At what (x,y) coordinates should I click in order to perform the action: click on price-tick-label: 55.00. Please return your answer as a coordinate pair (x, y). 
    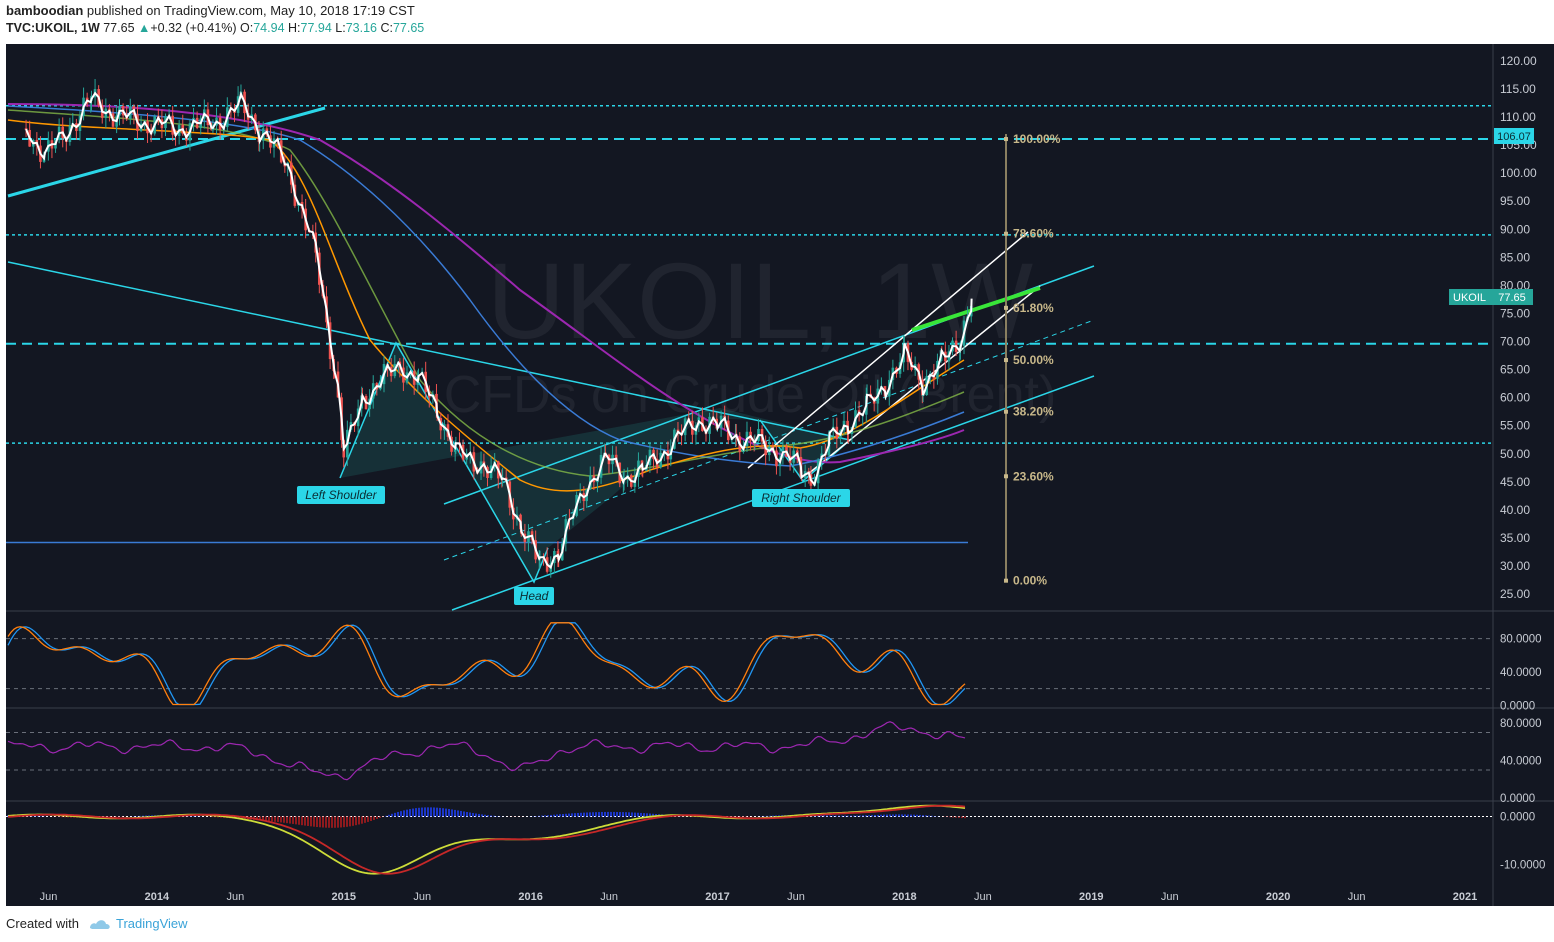
    Looking at the image, I should click on (1515, 426).